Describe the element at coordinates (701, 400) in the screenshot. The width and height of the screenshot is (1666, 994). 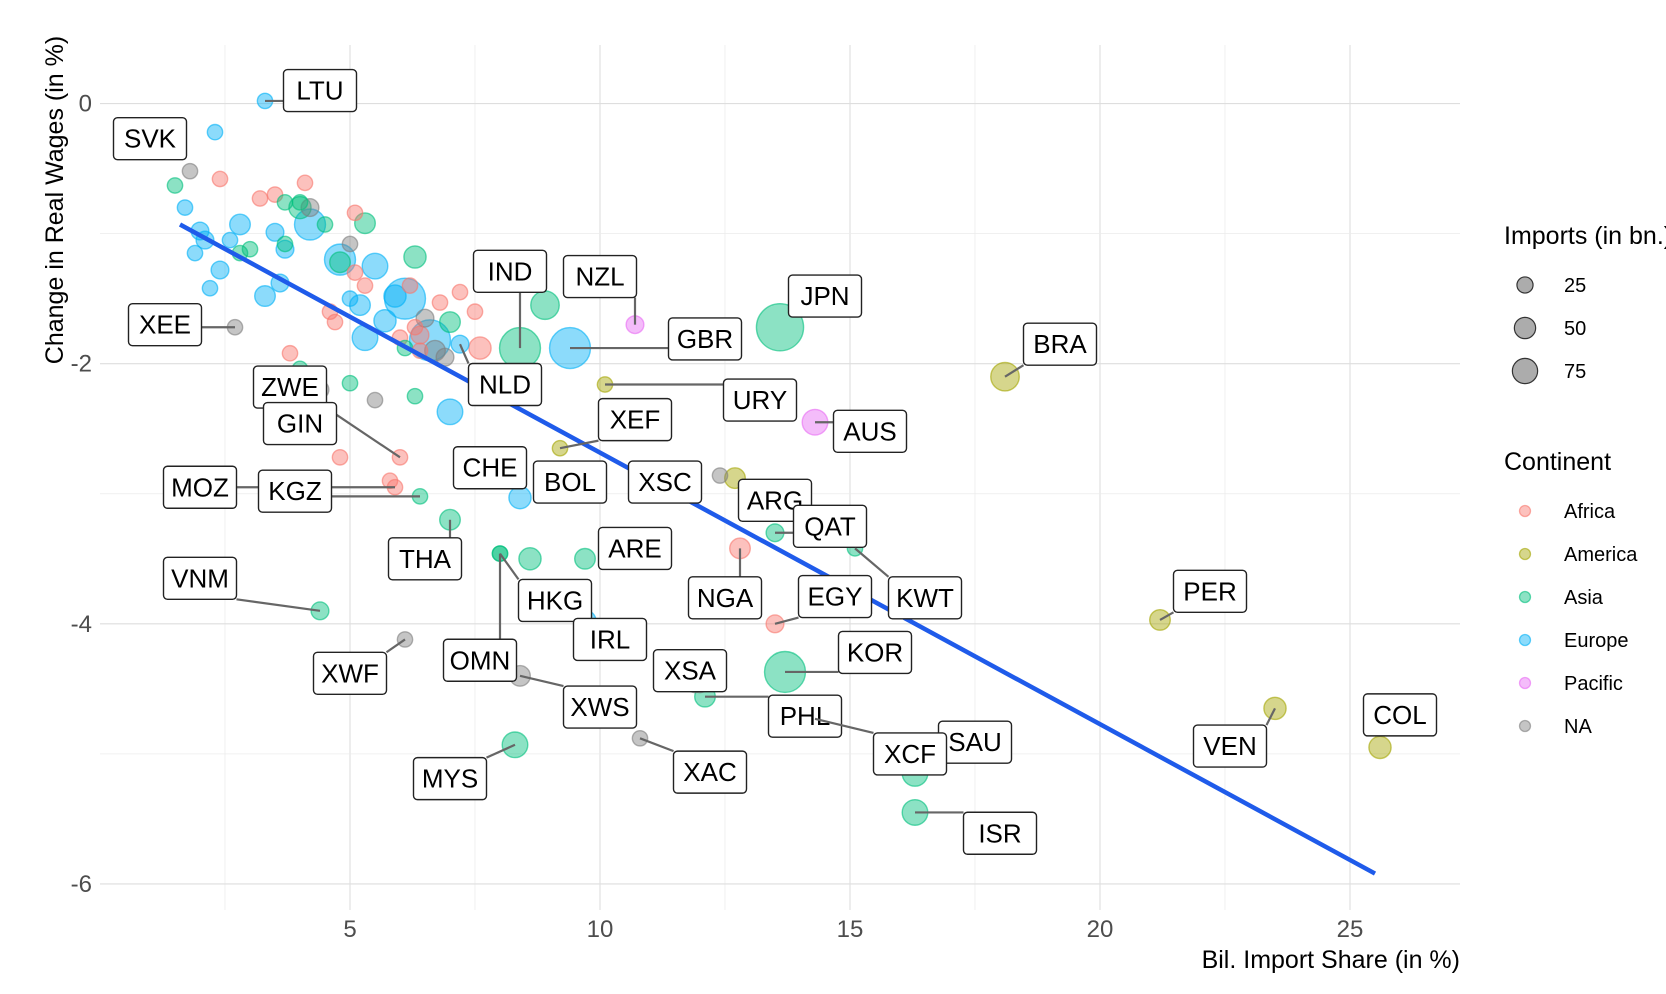
I see `point-label-group: URY` at that location.